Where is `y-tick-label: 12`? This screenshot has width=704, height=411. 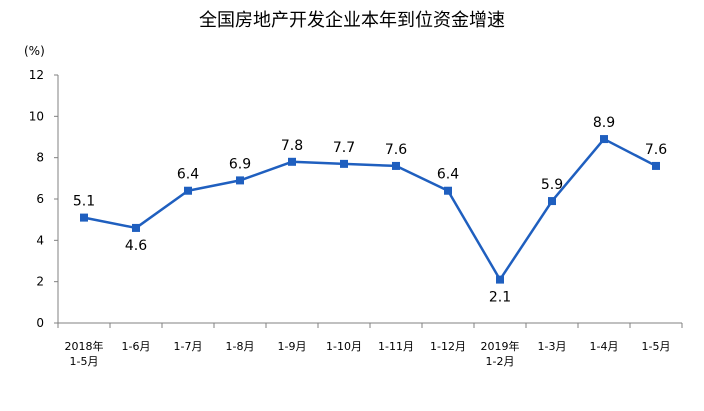 y-tick-label: 12 is located at coordinates (36, 75).